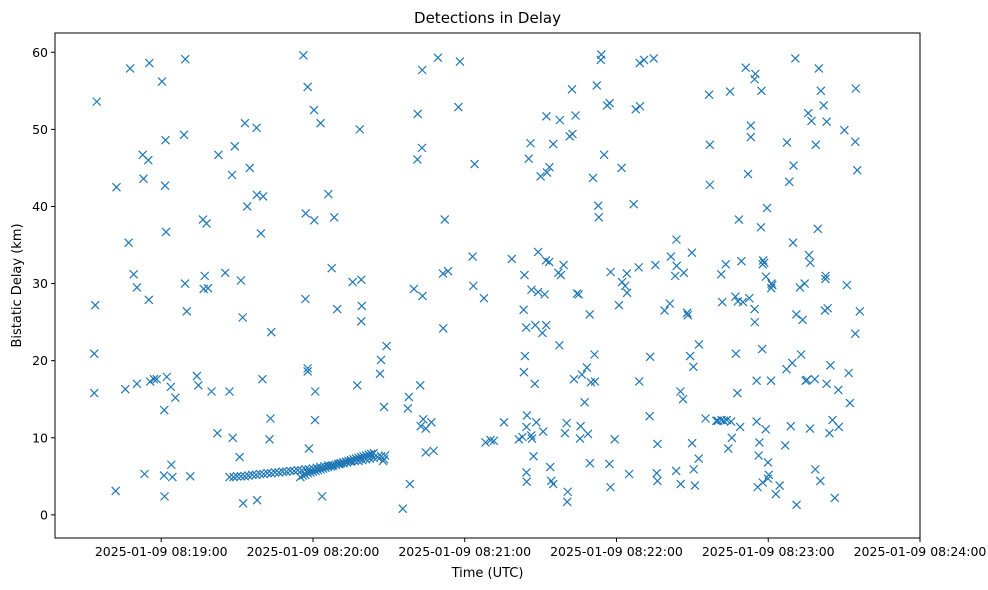 The height and width of the screenshot is (590, 988). What do you see at coordinates (40, 360) in the screenshot?
I see `y-tick-label: 20` at bounding box center [40, 360].